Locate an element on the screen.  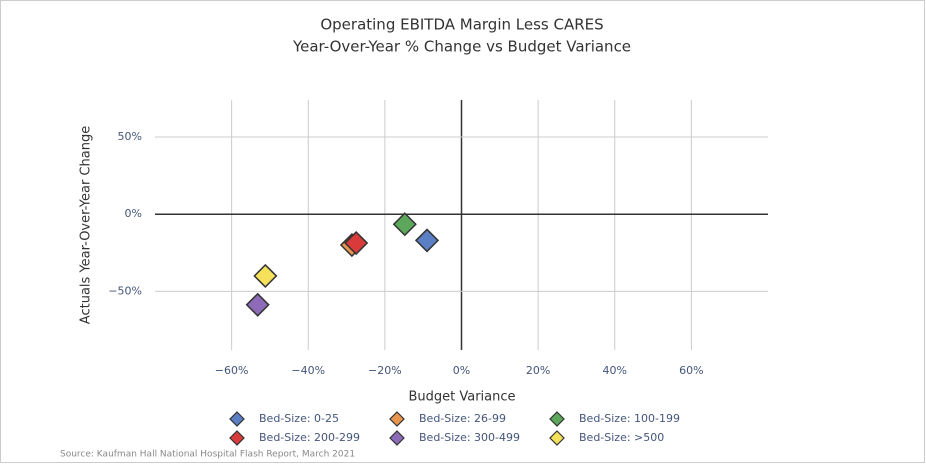
x-tick-label: −40% is located at coordinates (308, 370).